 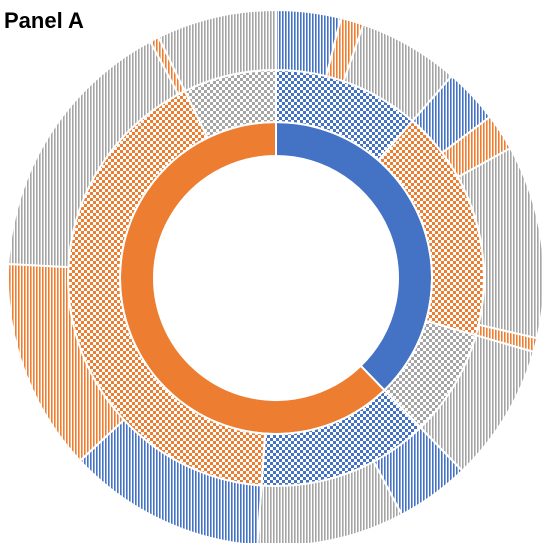 What do you see at coordinates (217, 50) in the screenshot?
I see `ring-segment` at bounding box center [217, 50].